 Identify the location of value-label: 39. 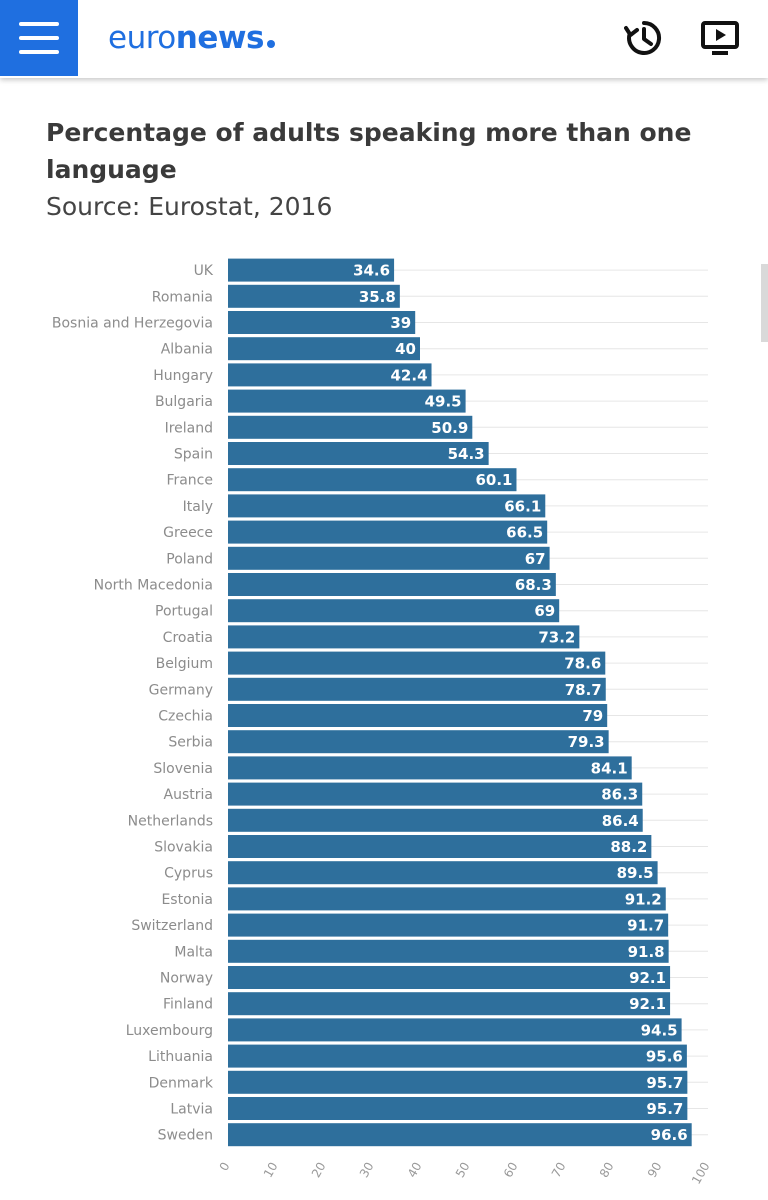
(400, 323).